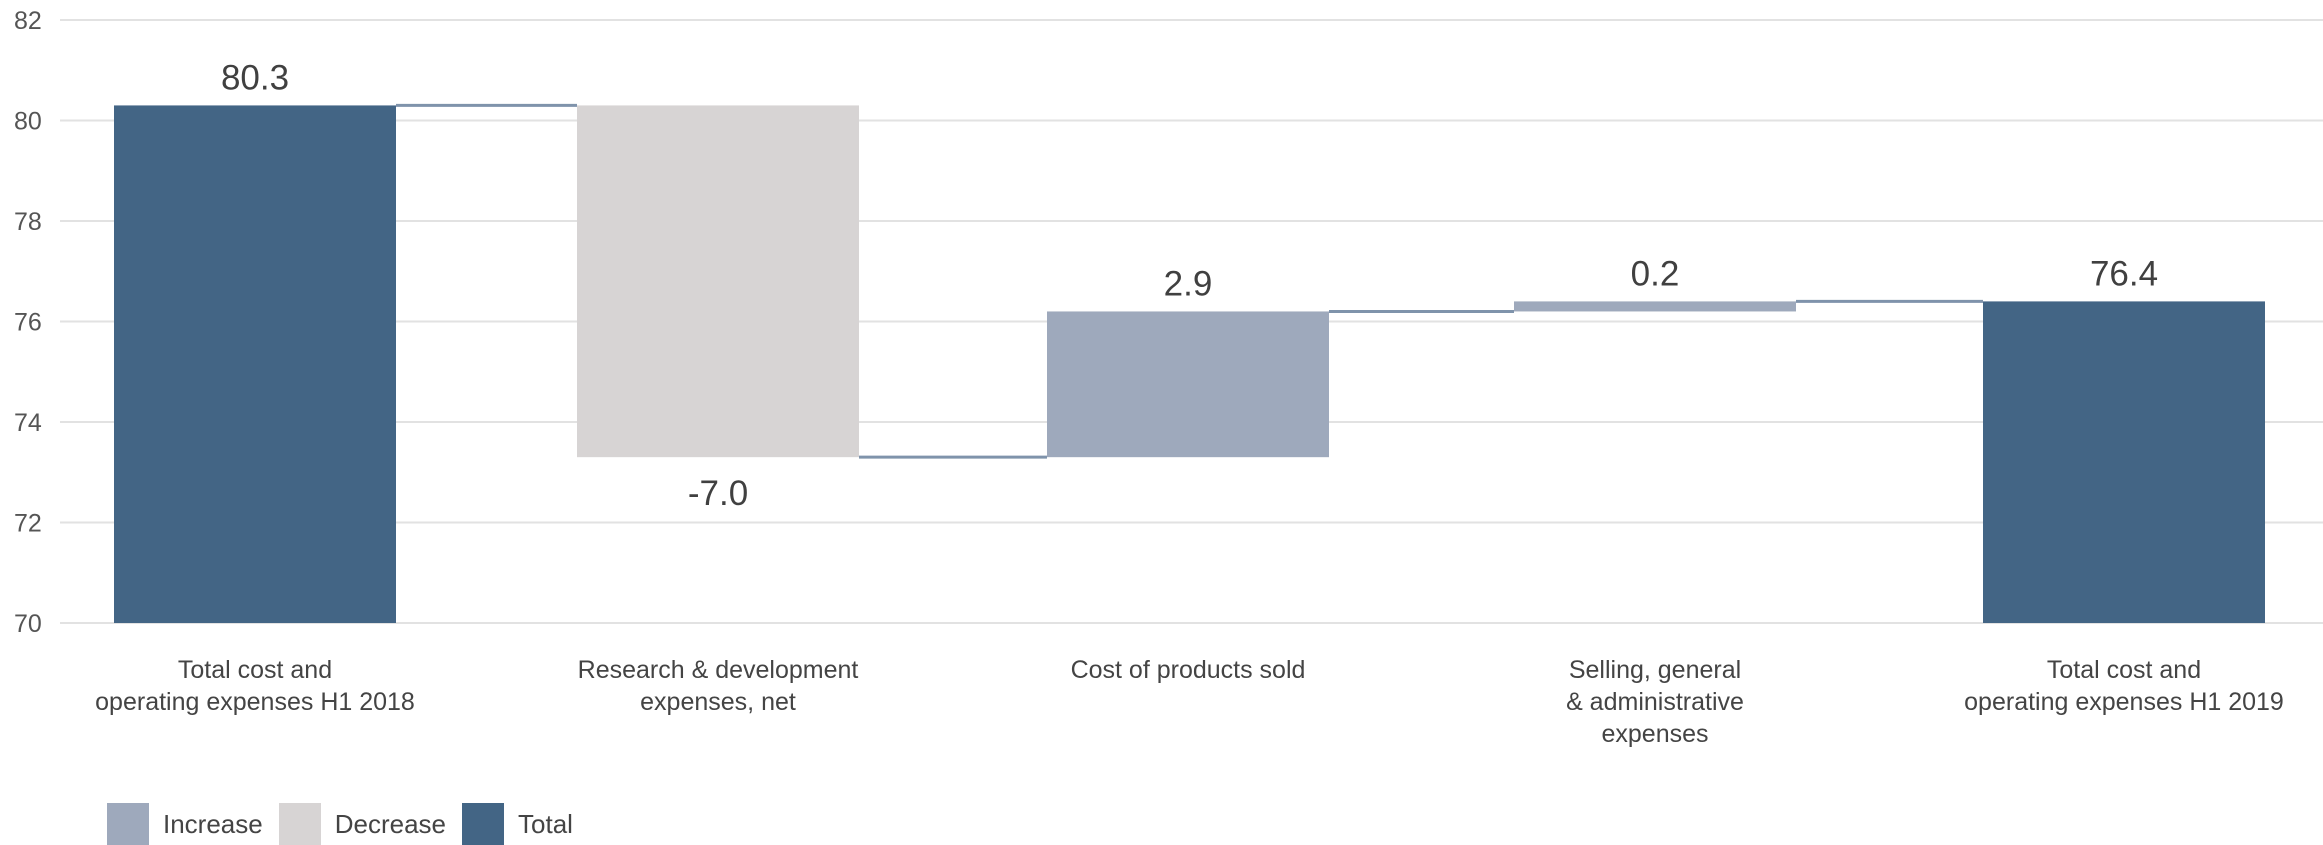 Image resolution: width=2323 pixels, height=845 pixels. I want to click on legend-label-decrease: Decrease, so click(390, 823).